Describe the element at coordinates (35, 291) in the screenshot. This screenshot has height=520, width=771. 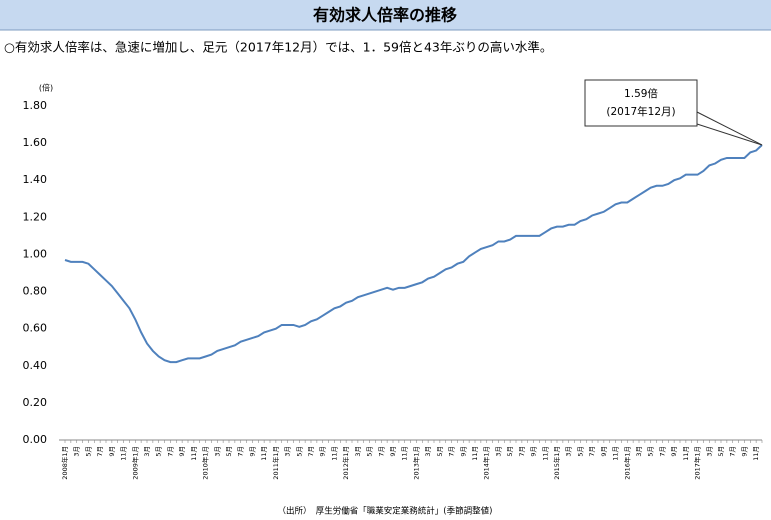
I see `y-tick-label: 0.80` at that location.